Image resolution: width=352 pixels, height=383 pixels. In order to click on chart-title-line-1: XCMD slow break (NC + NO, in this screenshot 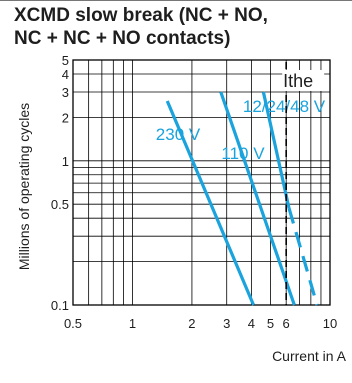, I will do `click(141, 15)`.